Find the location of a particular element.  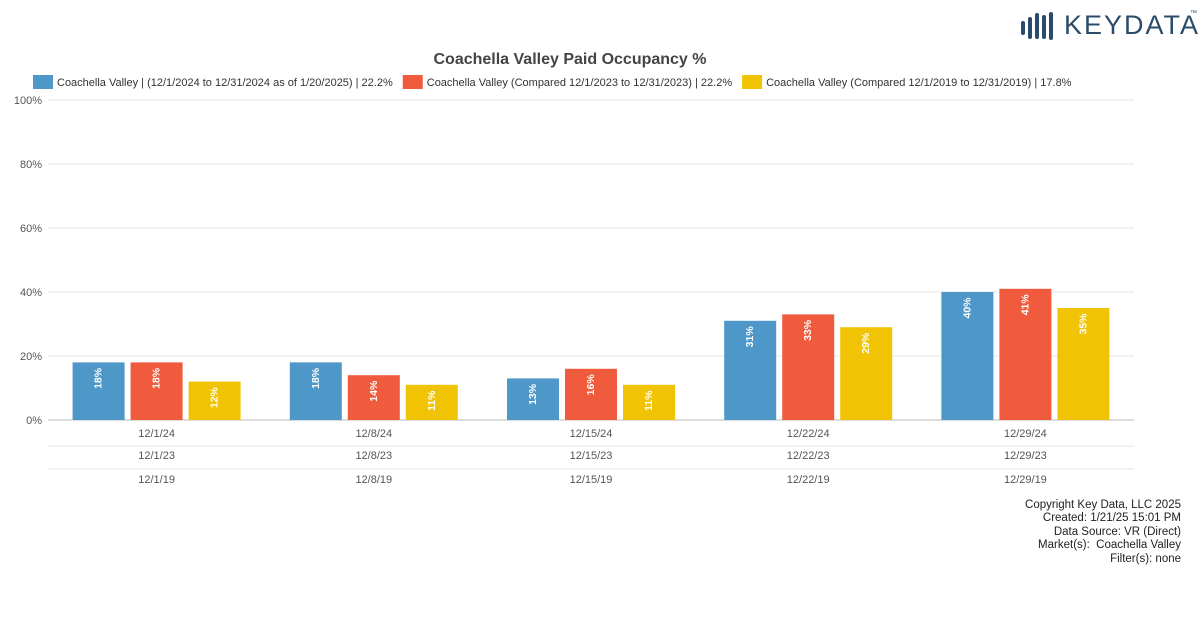

logo-text: KEYDATA is located at coordinates (1132, 25).